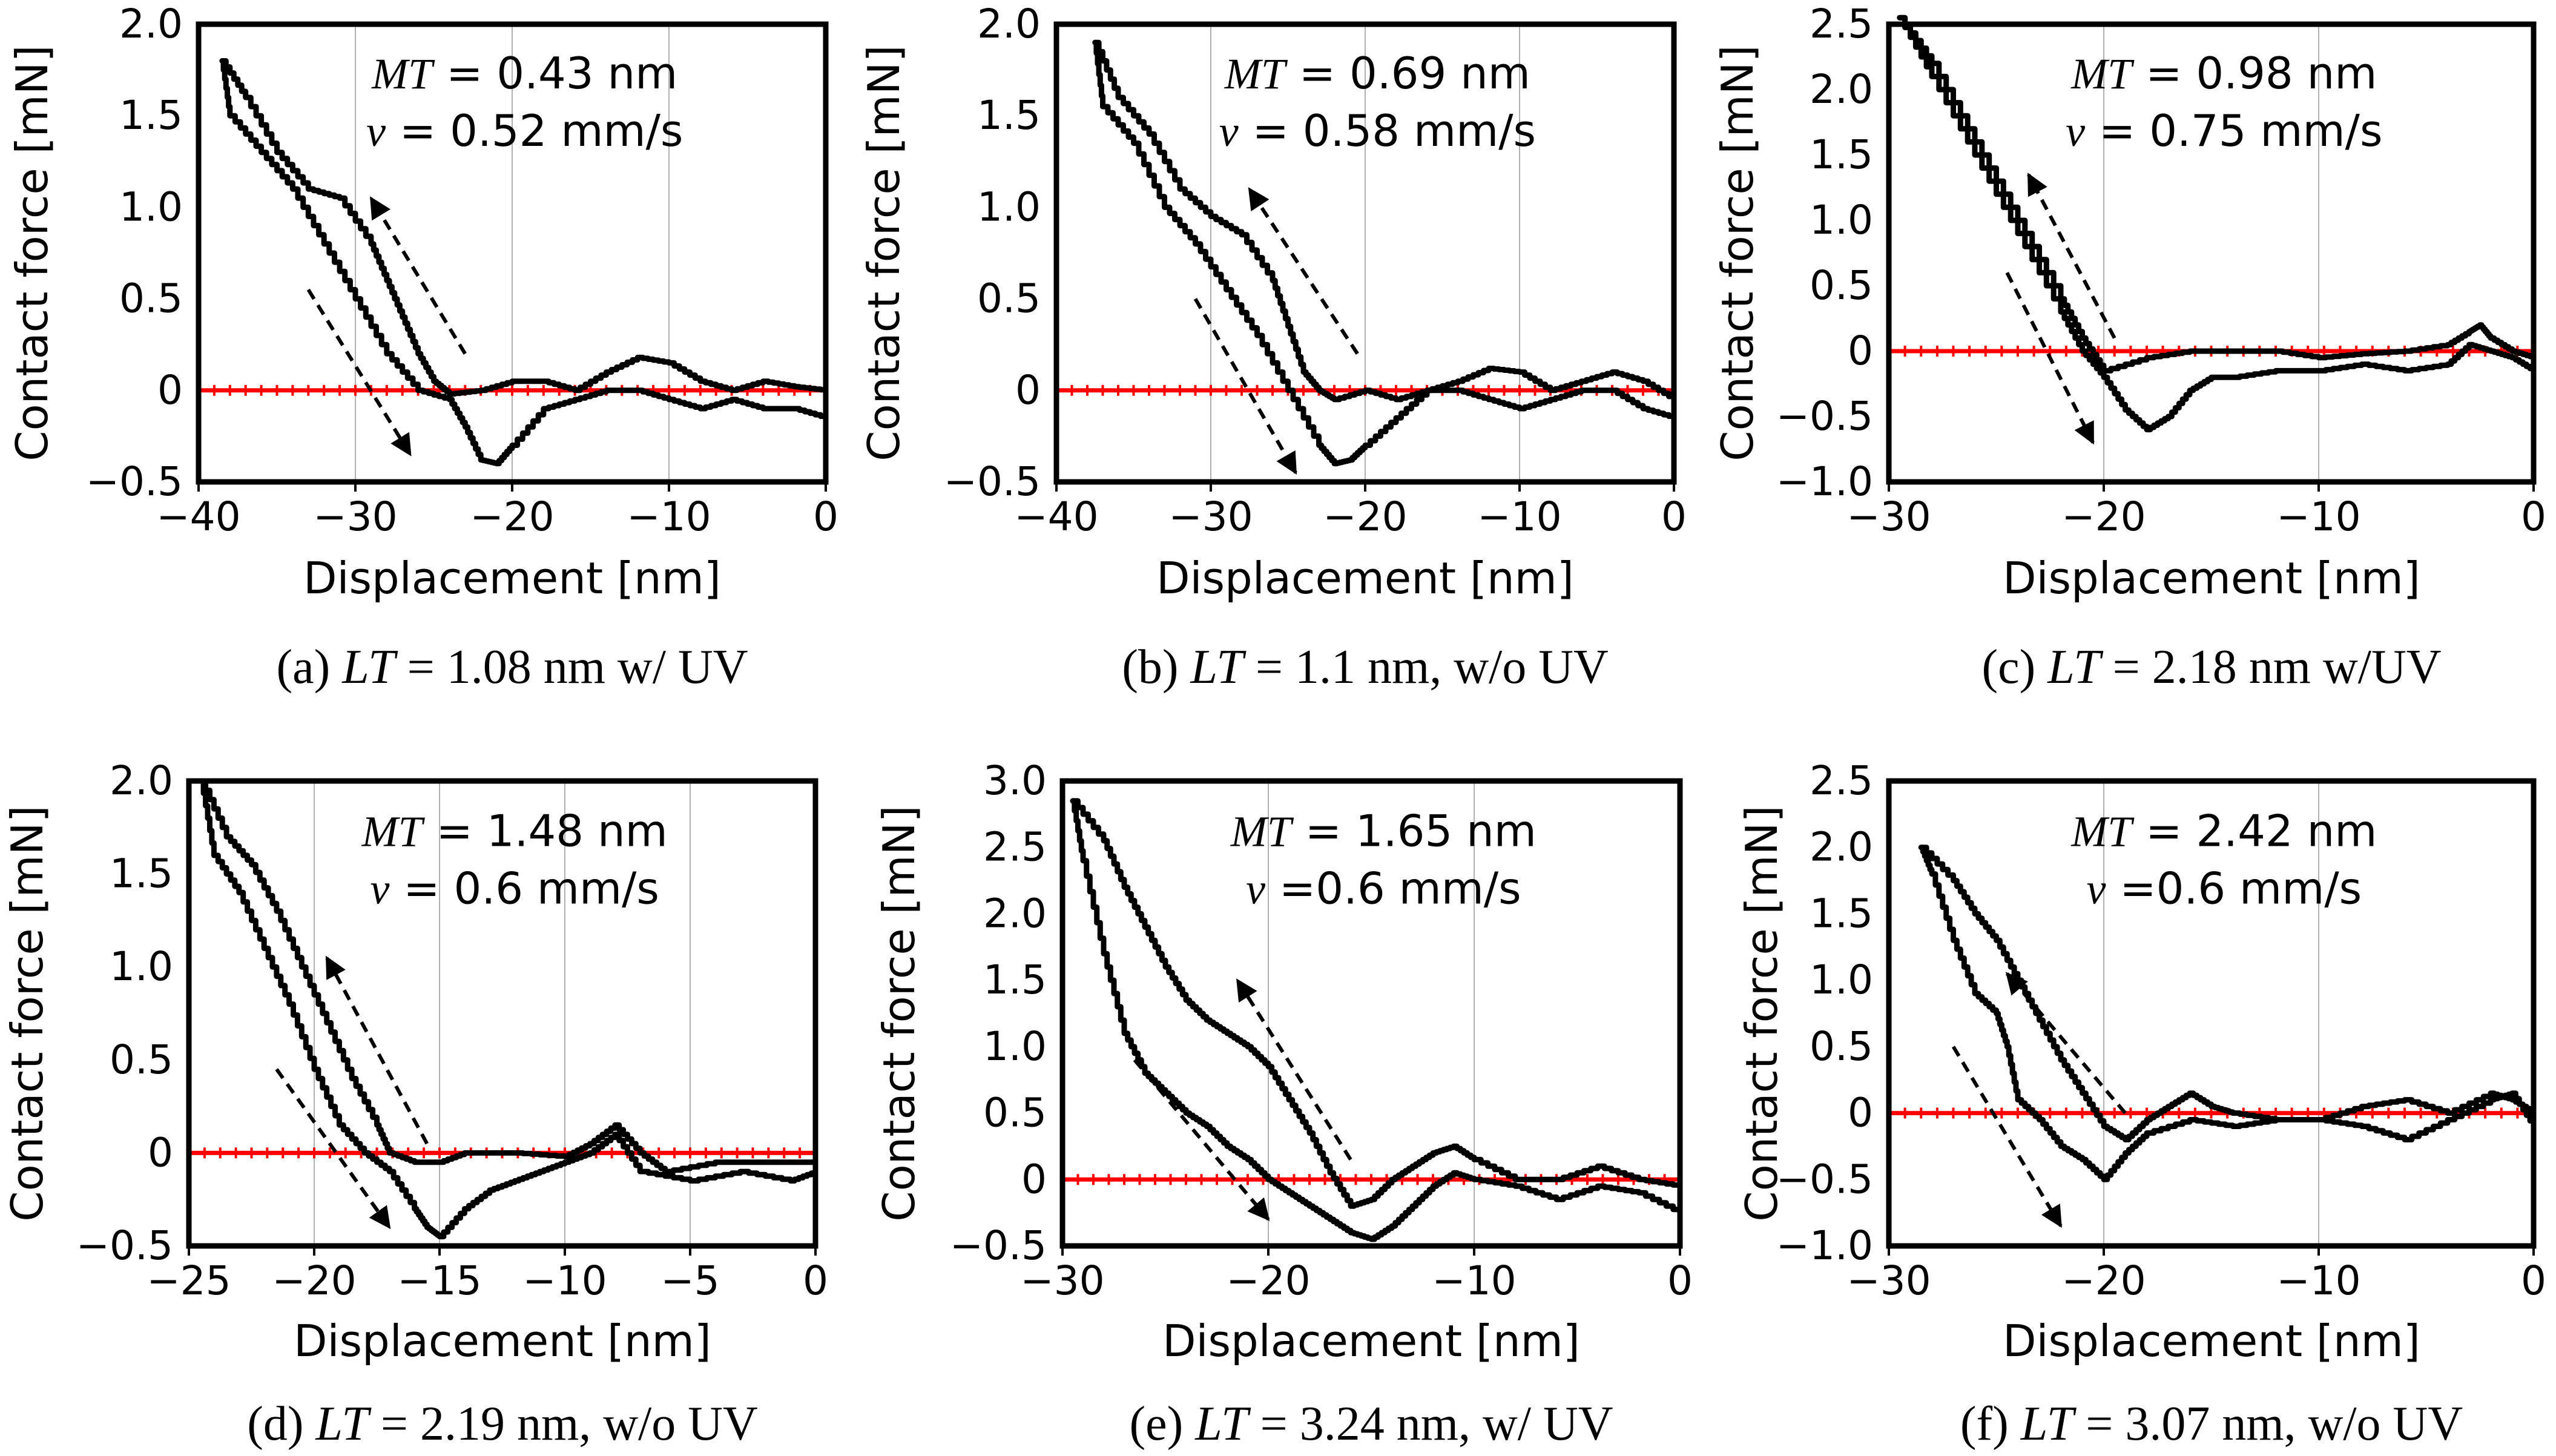  Describe the element at coordinates (554, 73) in the screenshot. I see `annotation-mt-value: = 0.43 nm` at that location.